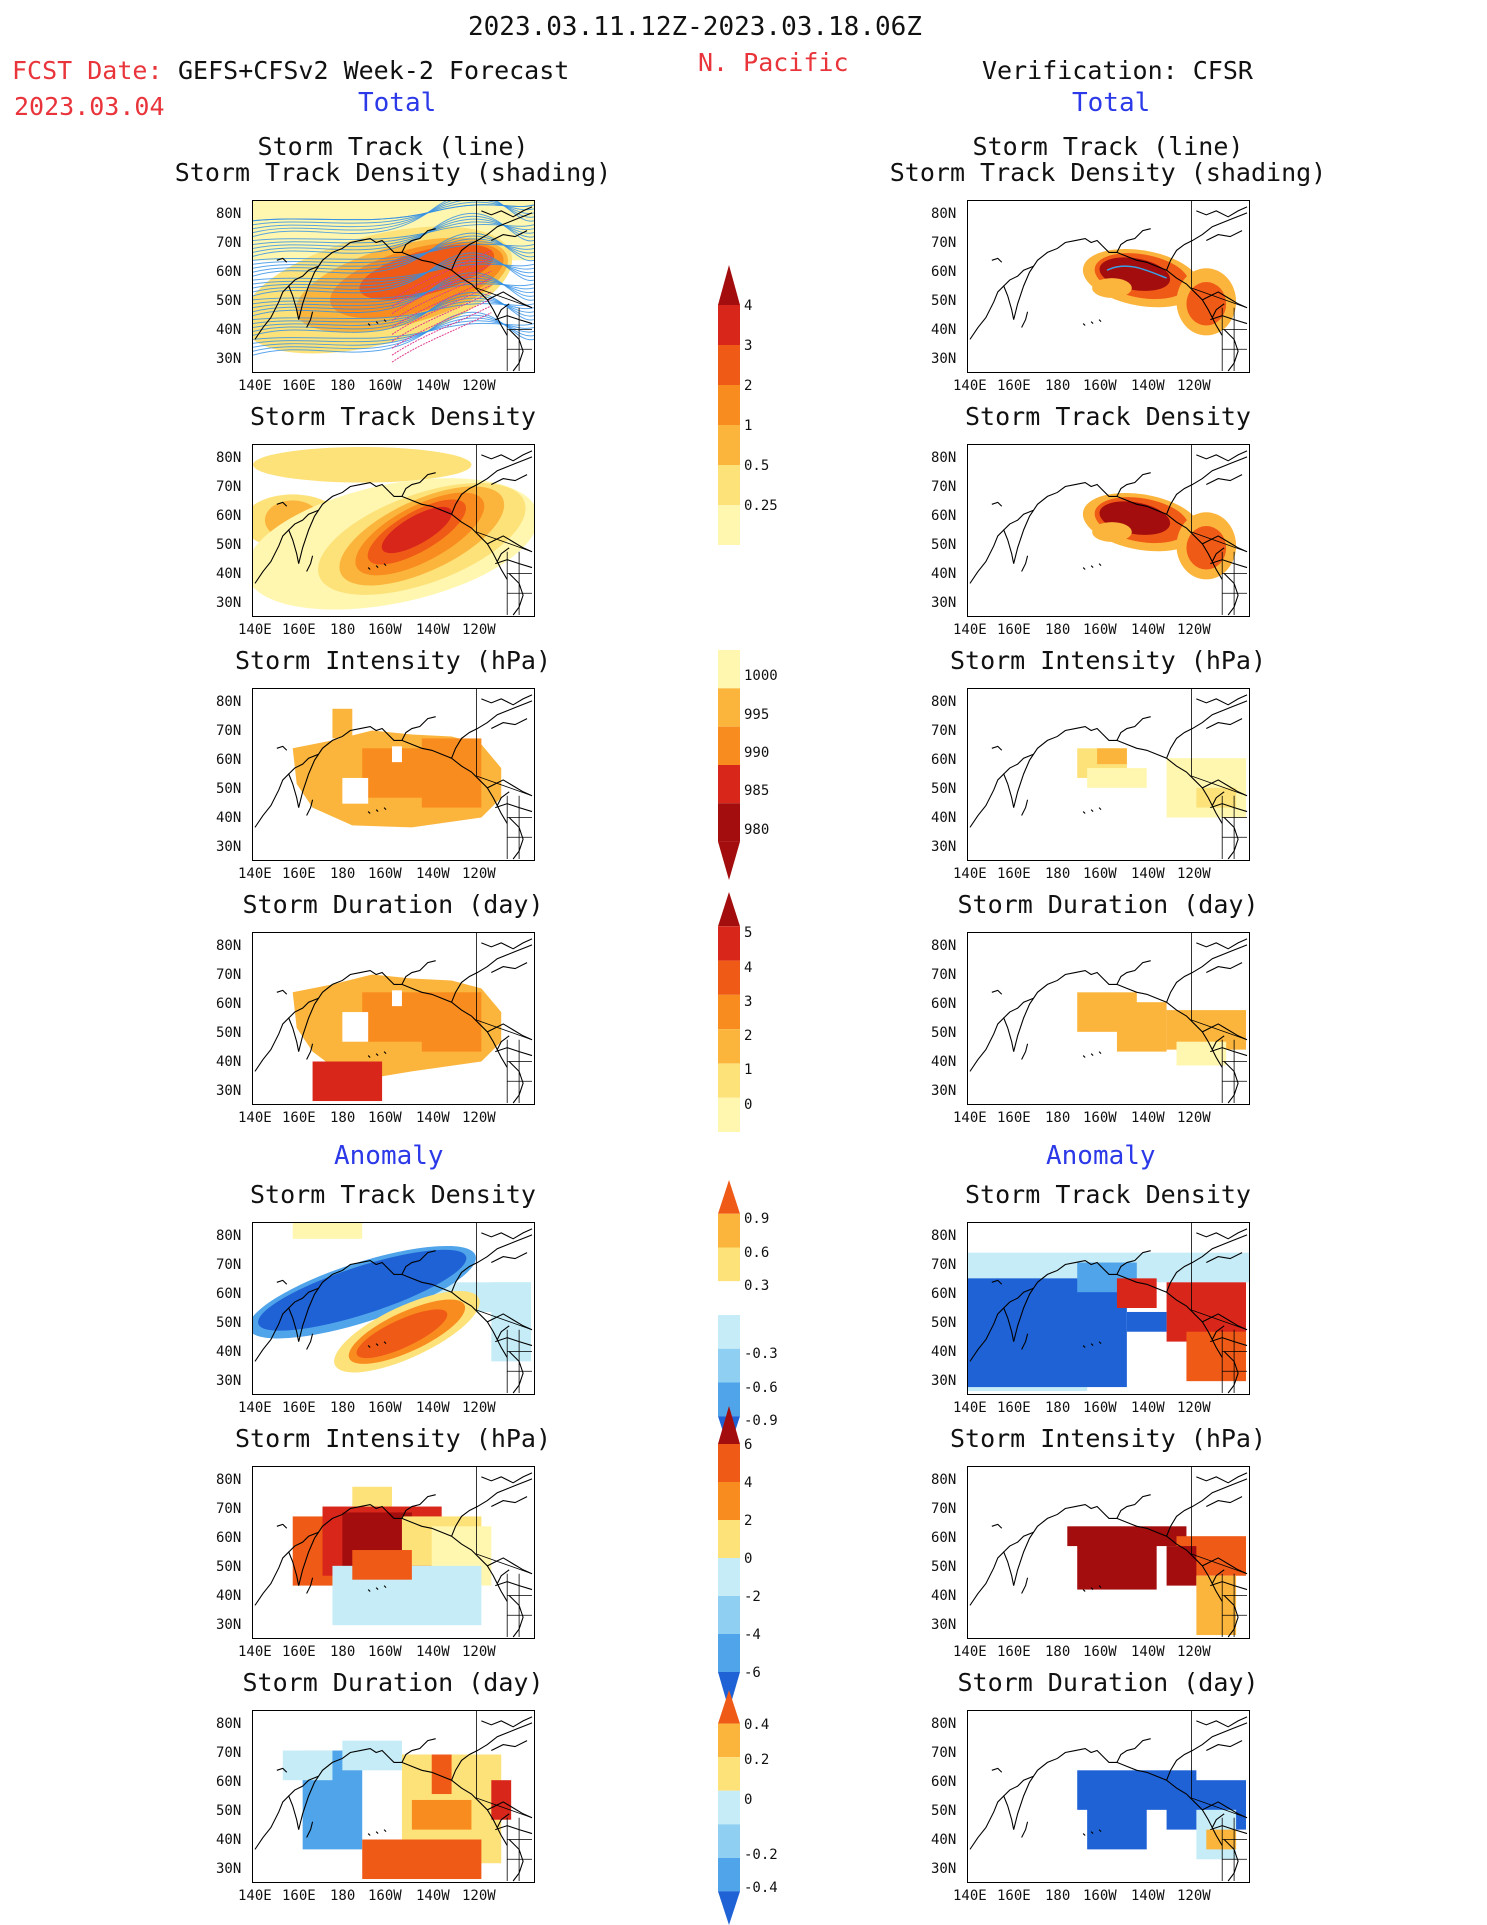  Describe the element at coordinates (1108, 660) in the screenshot. I see `panel-title-2-1-0: Storm Intensity (hPa)` at that location.